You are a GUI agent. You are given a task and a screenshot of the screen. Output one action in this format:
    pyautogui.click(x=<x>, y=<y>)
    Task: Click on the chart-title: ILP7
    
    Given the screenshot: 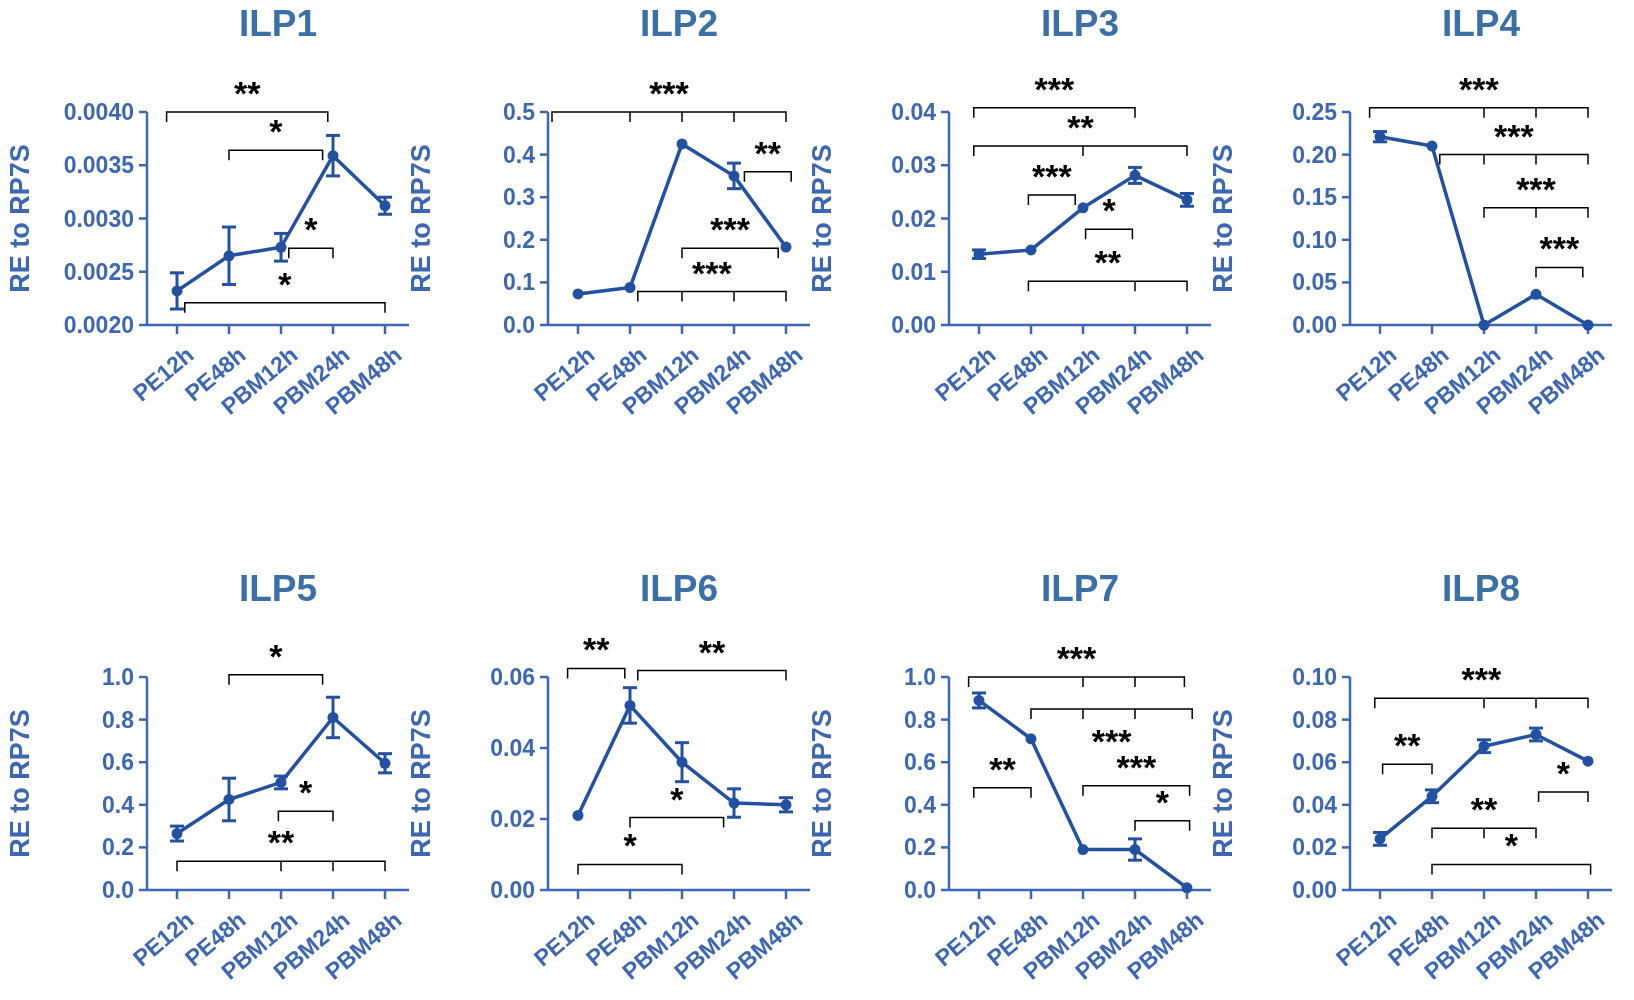 What is the action you would take?
    pyautogui.click(x=1080, y=588)
    